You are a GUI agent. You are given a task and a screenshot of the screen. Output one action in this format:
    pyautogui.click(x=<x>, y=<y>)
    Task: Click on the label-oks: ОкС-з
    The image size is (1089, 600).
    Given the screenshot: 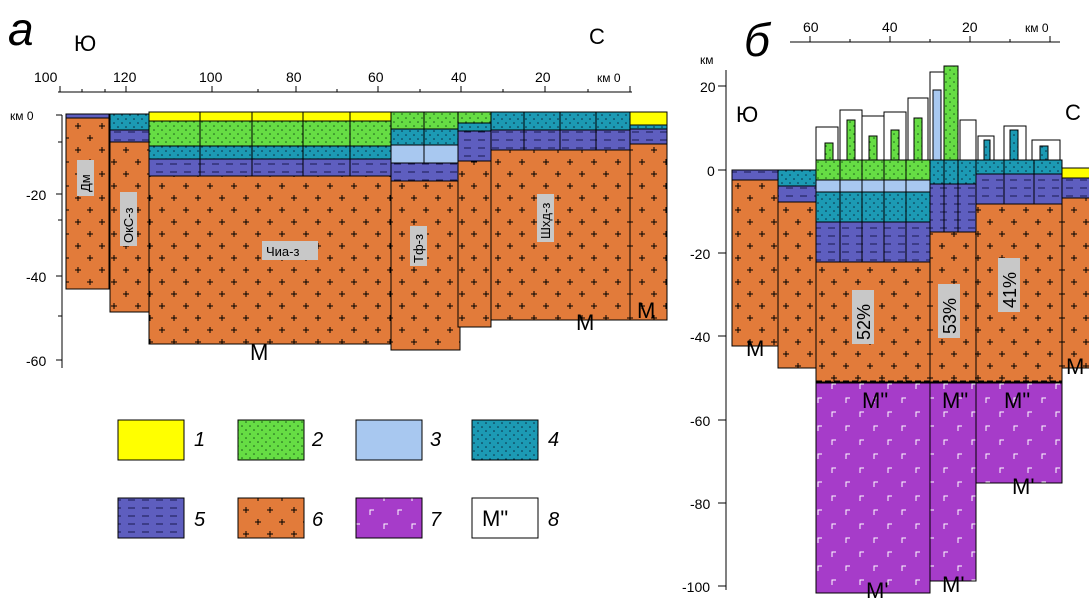 What is the action you would take?
    pyautogui.click(x=128, y=225)
    